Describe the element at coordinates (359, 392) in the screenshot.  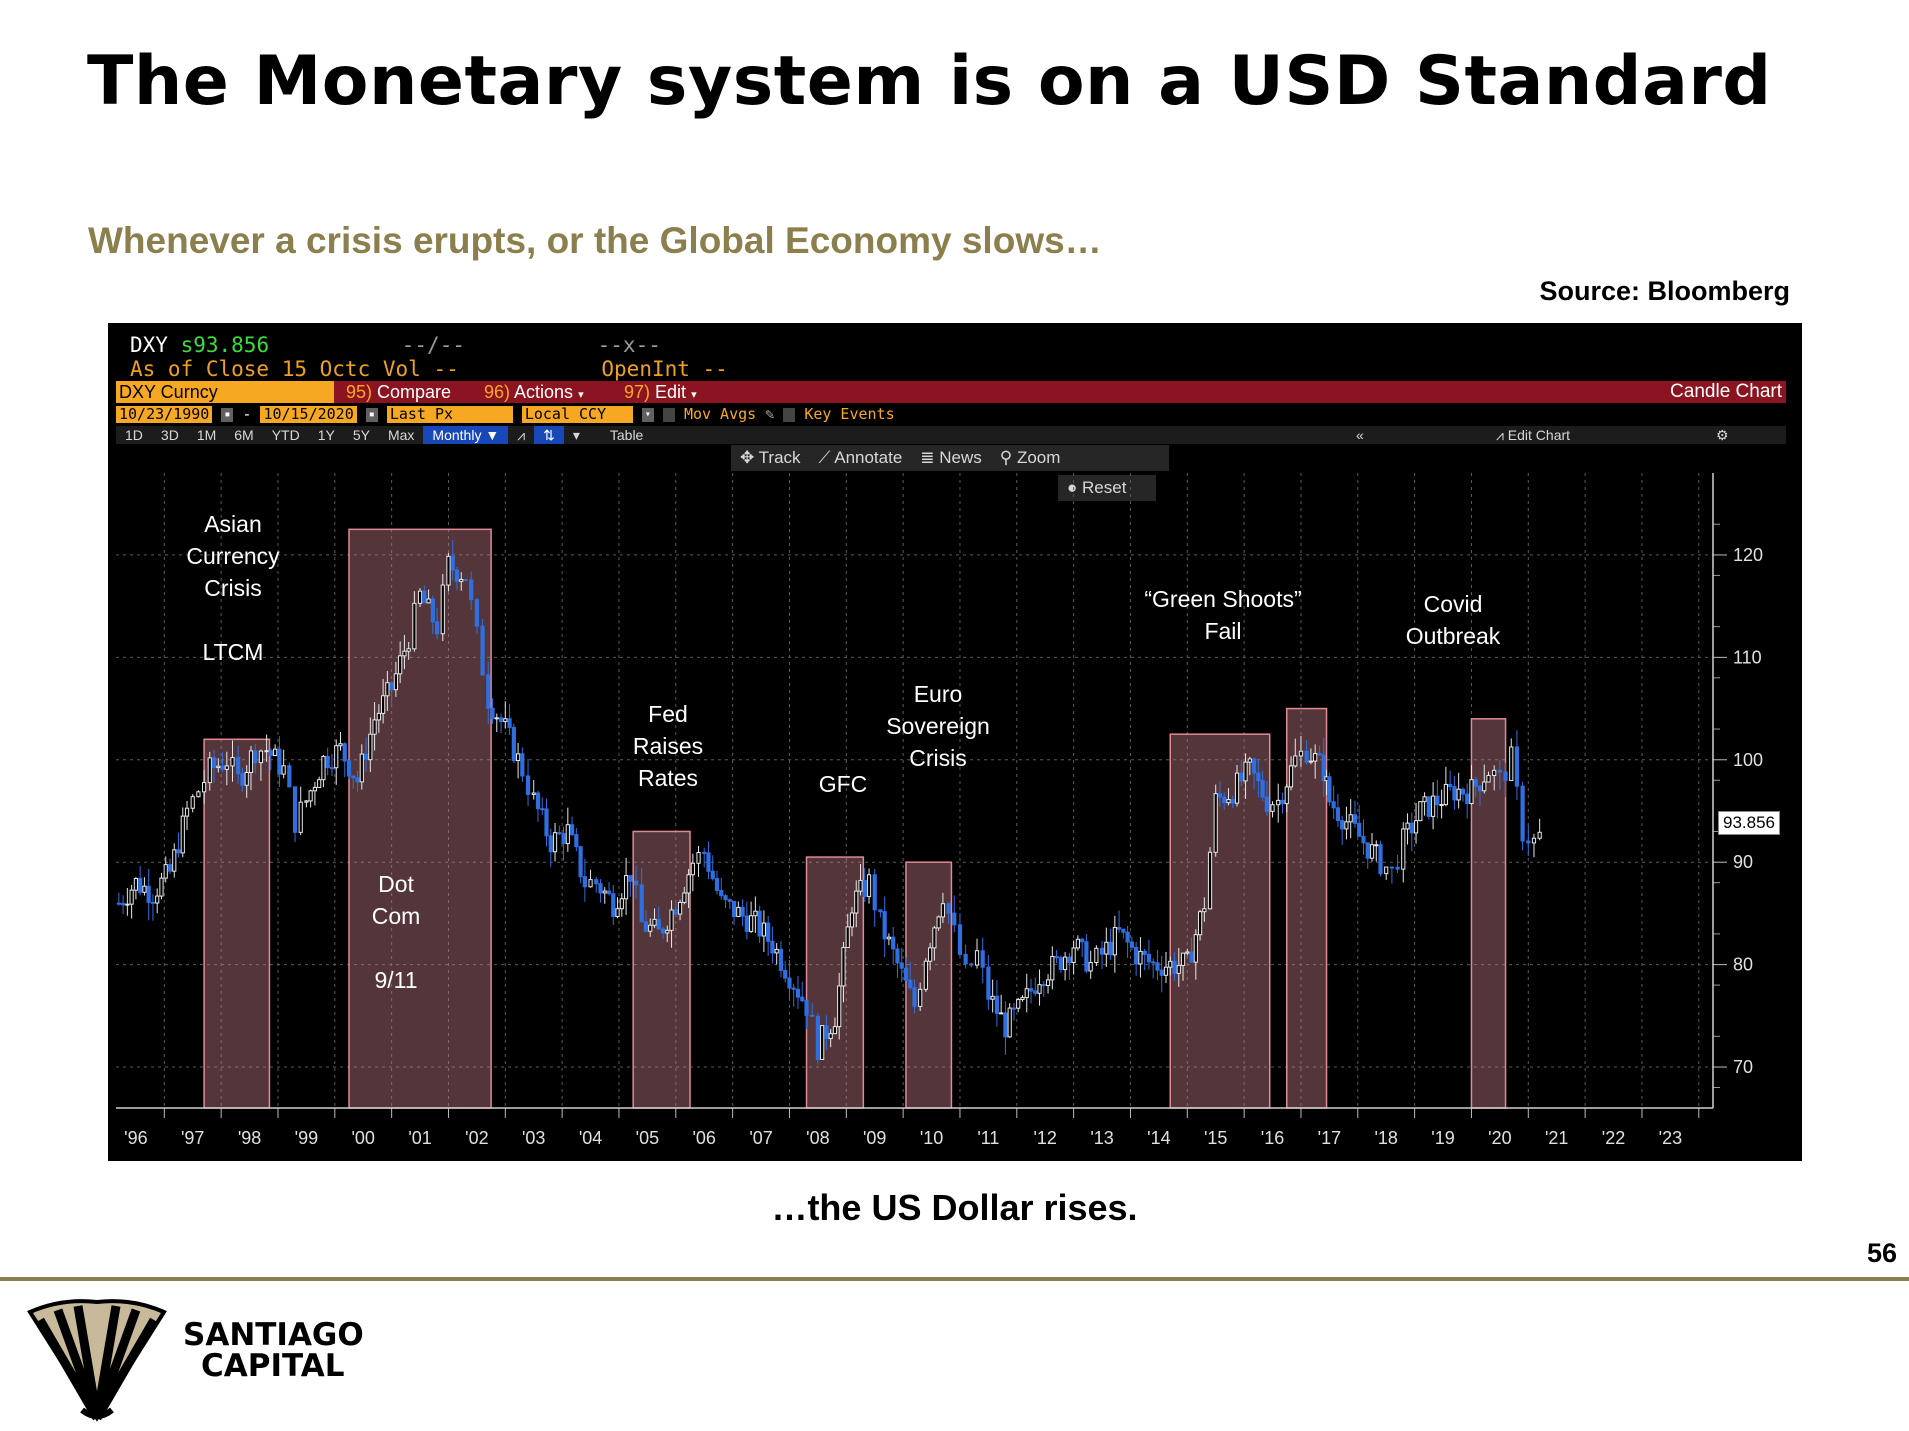
I see `compare-num: 95)` at that location.